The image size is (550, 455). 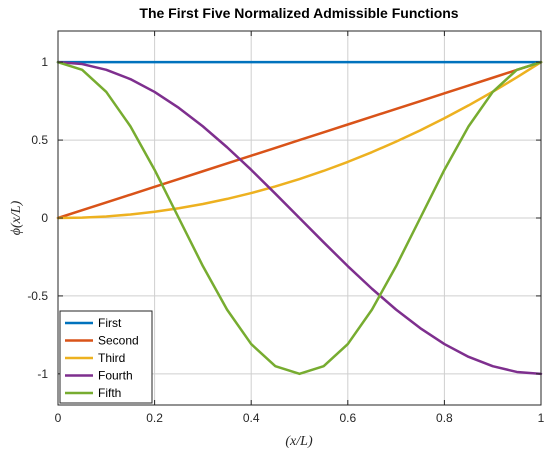 What do you see at coordinates (37, 296) in the screenshot?
I see `y-tick-label: -0.5` at bounding box center [37, 296].